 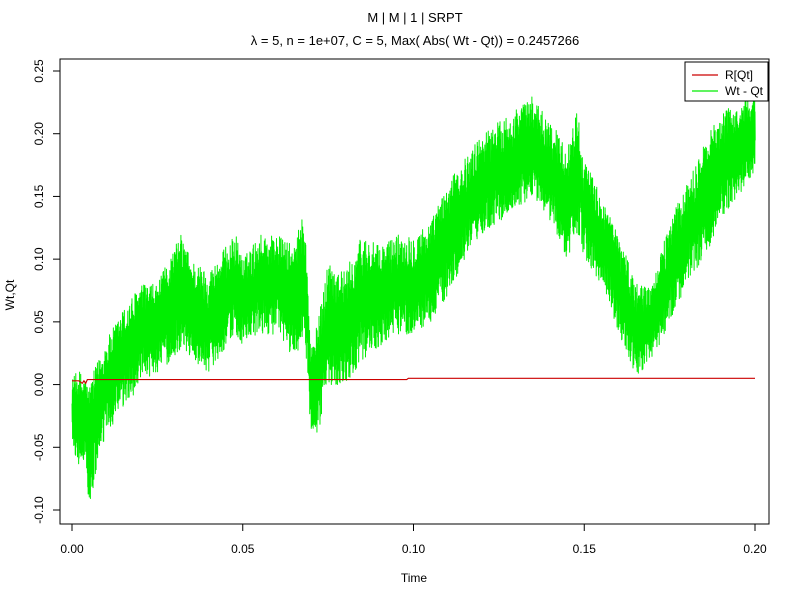 What do you see at coordinates (39, 259) in the screenshot?
I see `y-tick-label: 0.10` at bounding box center [39, 259].